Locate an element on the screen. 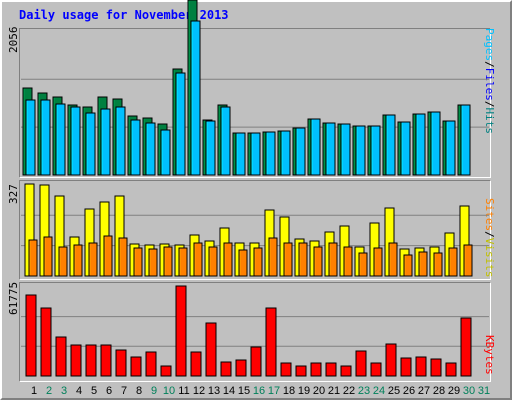 The image size is (512, 400). x-tick-label-22: 22 is located at coordinates (349, 391).